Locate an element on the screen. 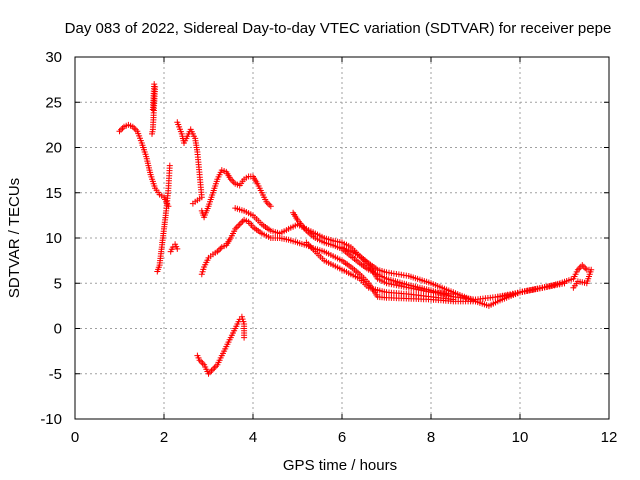 The width and height of the screenshot is (640, 480). y-axis-label: SDTVAR / TECUs is located at coordinates (14, 238).